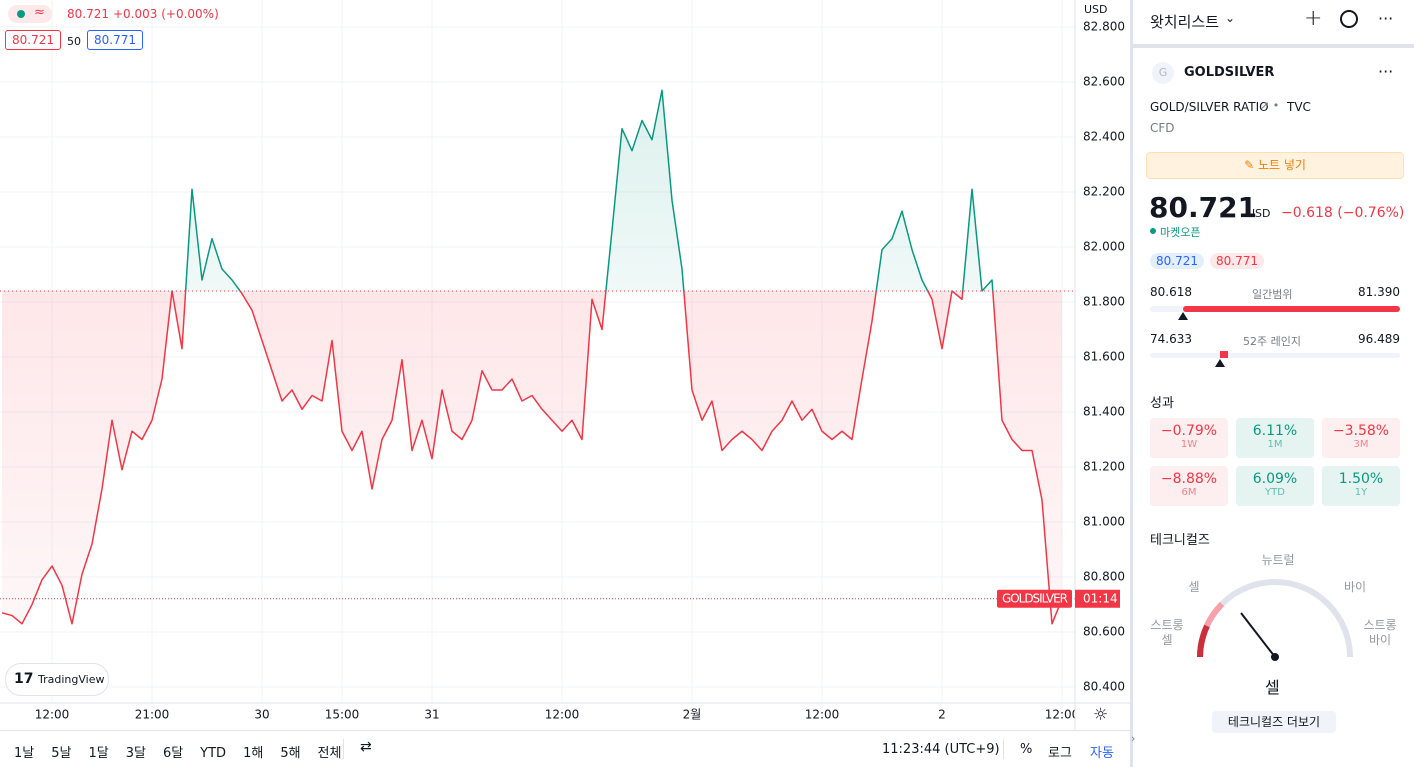 The width and height of the screenshot is (1414, 768). Describe the element at coordinates (366, 747) in the screenshot. I see `compare-icon: ⇄` at that location.